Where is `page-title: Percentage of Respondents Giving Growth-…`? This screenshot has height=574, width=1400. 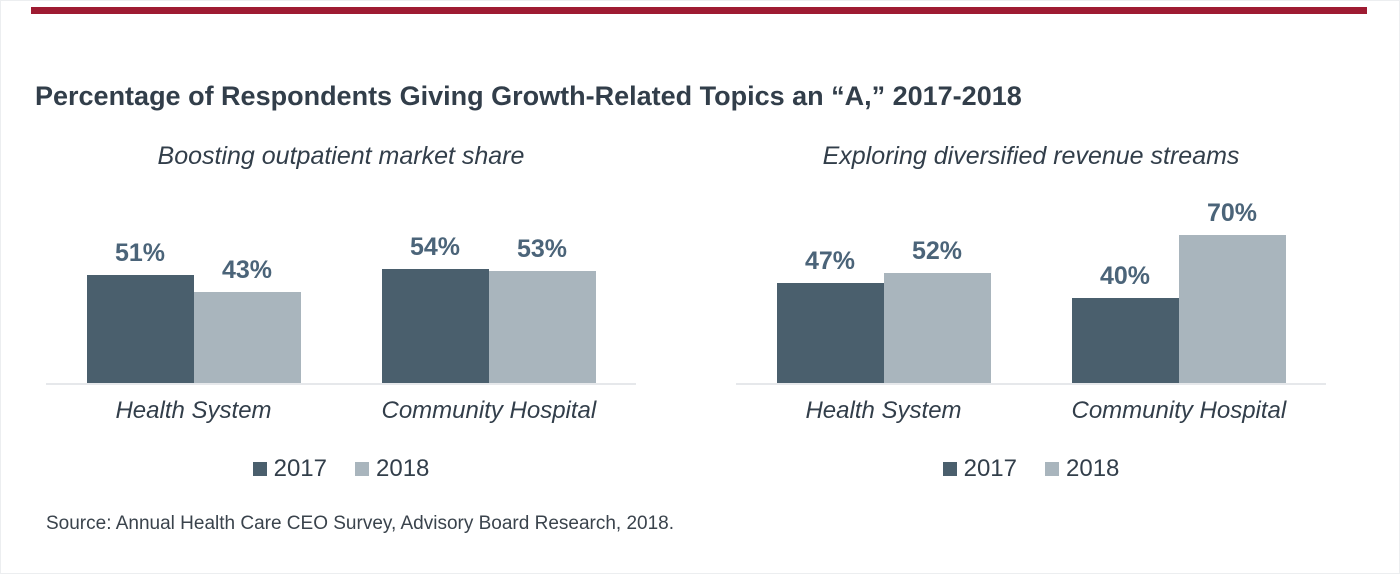 page-title: Percentage of Respondents Giving Growth-… is located at coordinates (528, 96).